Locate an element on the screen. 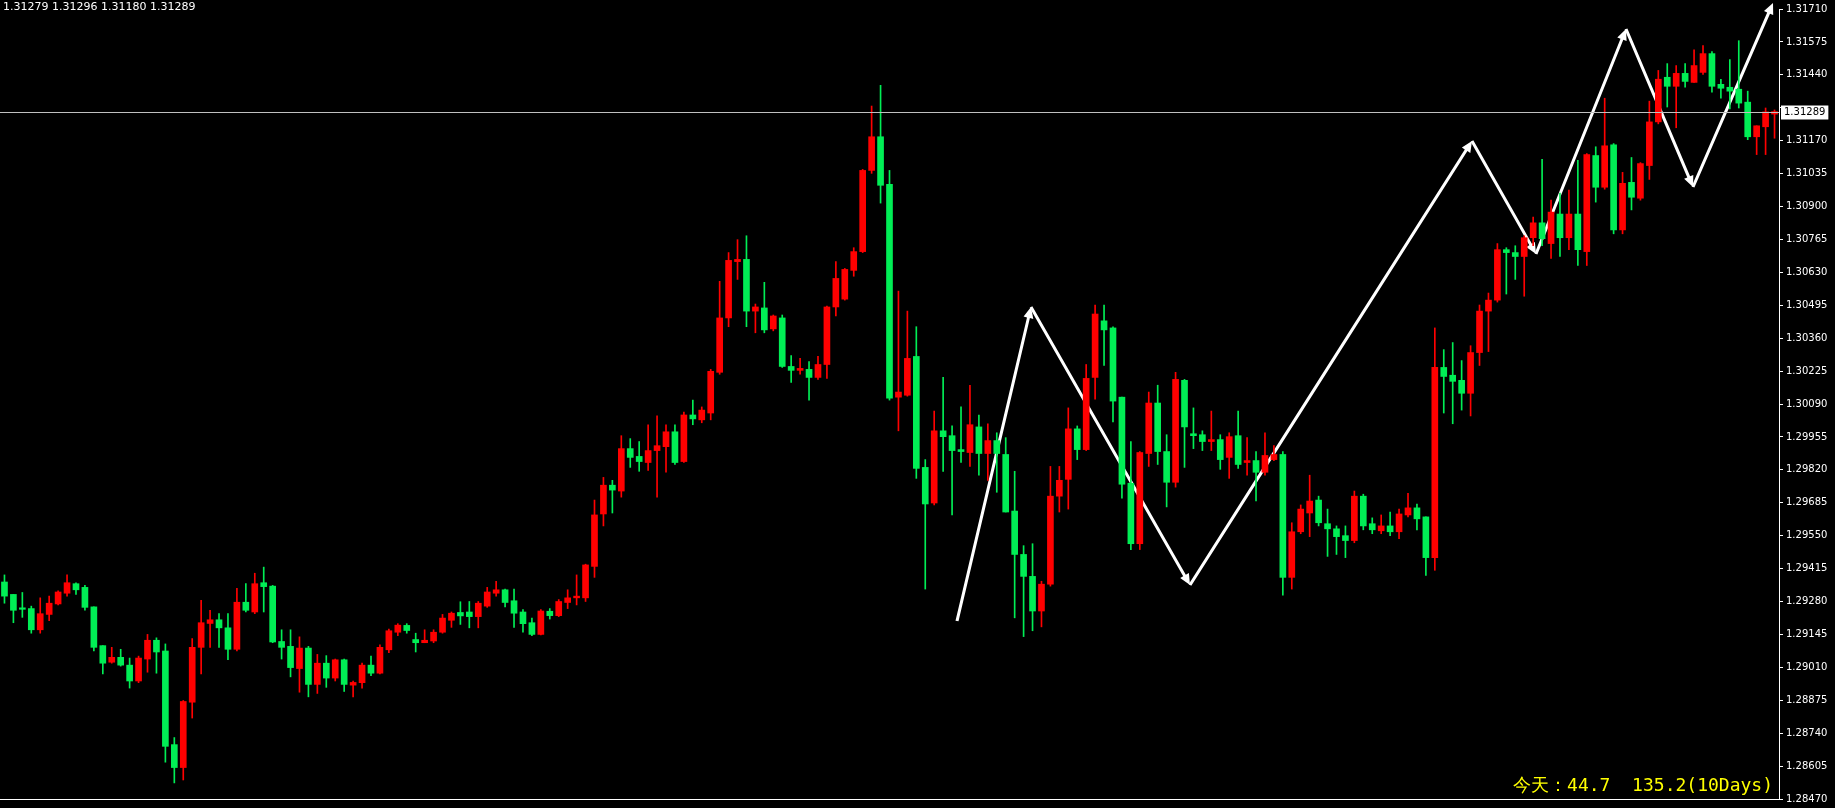 The width and height of the screenshot is (1835, 808). y-tick-label: 1.30900 is located at coordinates (1807, 206).